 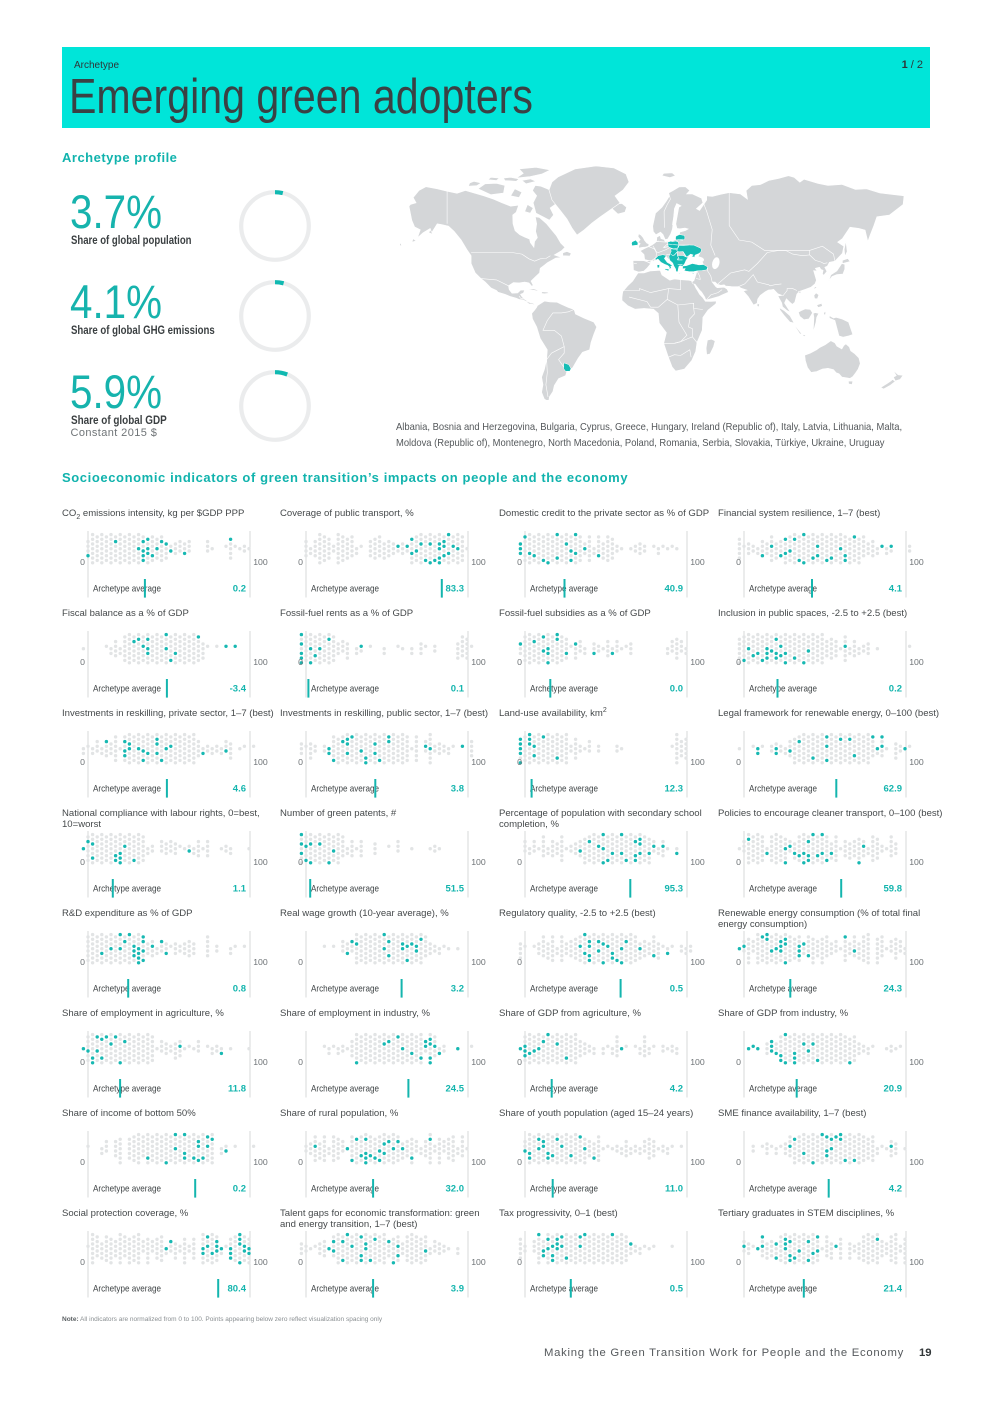 I want to click on svg-text: 62.9, so click(x=893, y=789).